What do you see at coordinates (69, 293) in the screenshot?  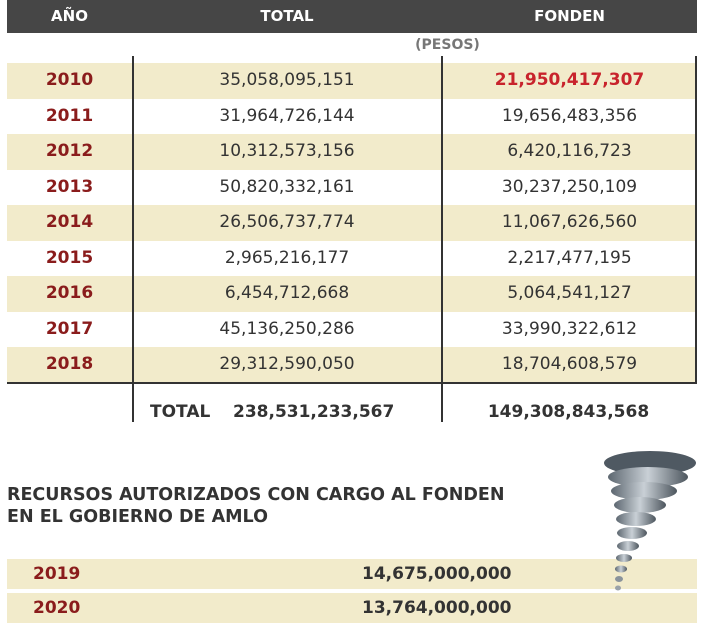 I see `row-year: 2016` at bounding box center [69, 293].